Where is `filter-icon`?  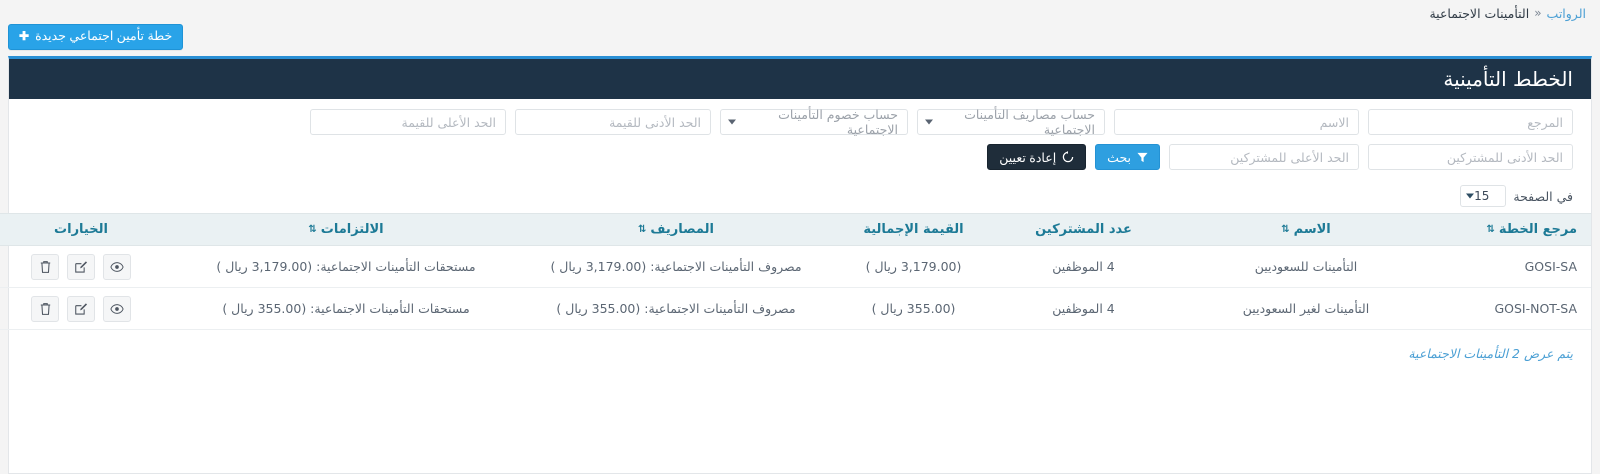
filter-icon is located at coordinates (1142, 157).